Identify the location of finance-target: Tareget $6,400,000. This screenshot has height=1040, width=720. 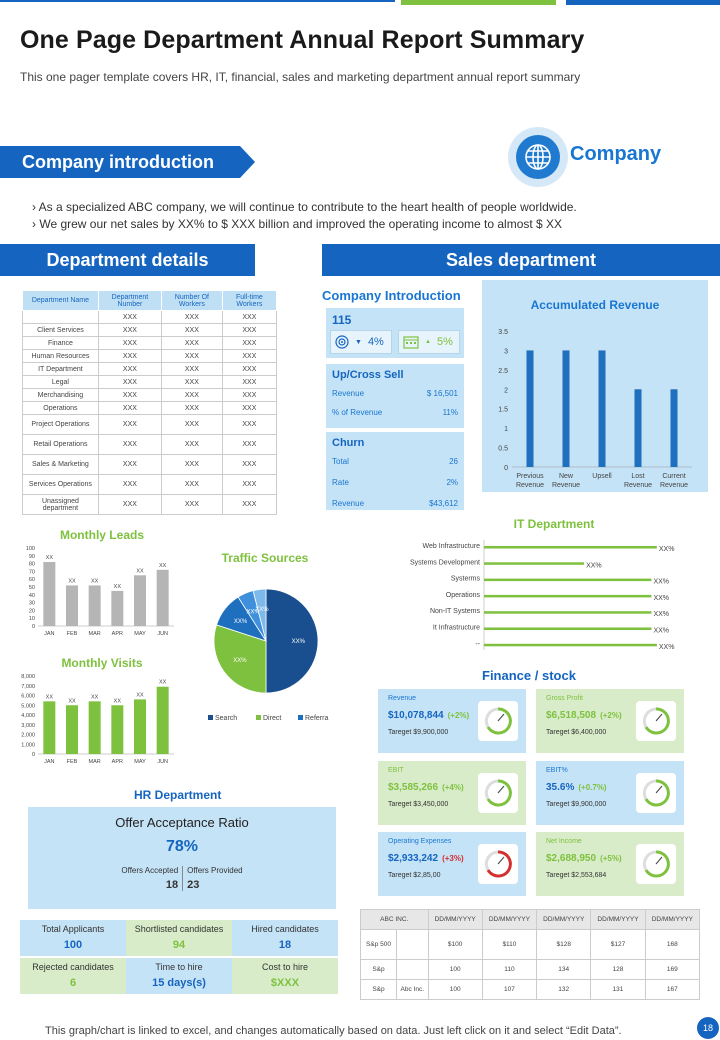
(576, 732).